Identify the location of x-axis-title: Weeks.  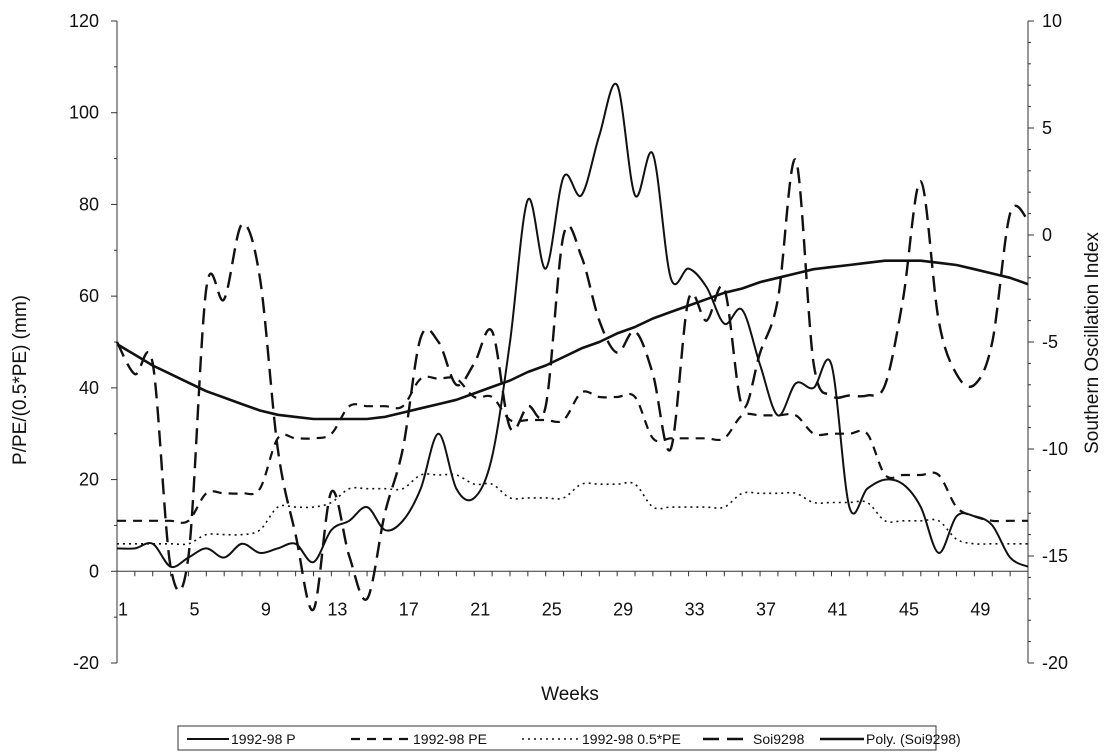
(570, 694).